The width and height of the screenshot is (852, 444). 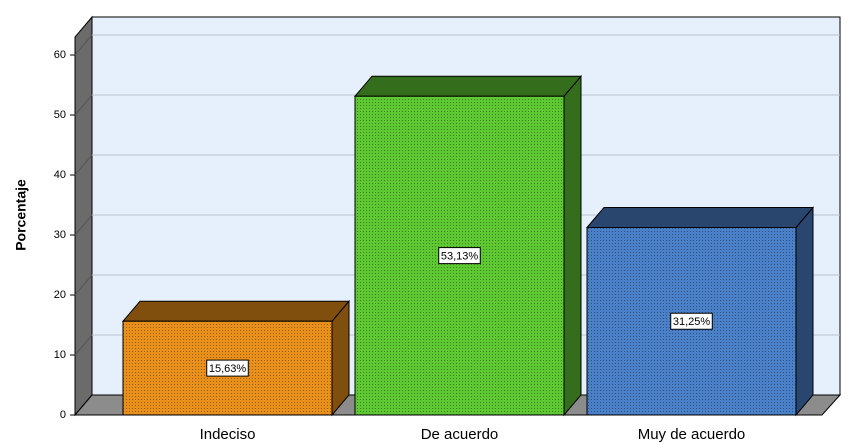 What do you see at coordinates (460, 434) in the screenshot?
I see `x-tick-label: De acuerdo` at bounding box center [460, 434].